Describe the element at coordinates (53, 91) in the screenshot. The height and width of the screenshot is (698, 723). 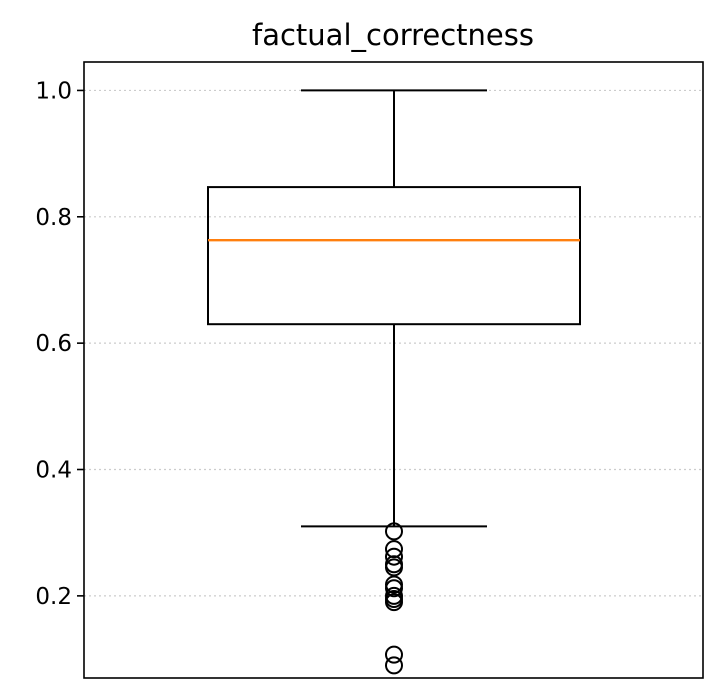
I see `y-tick-label: 1.0` at that location.